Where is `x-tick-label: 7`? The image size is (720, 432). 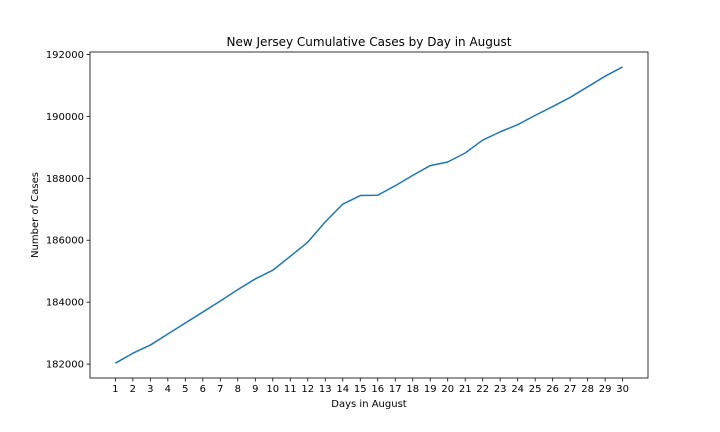 x-tick-label: 7 is located at coordinates (220, 389).